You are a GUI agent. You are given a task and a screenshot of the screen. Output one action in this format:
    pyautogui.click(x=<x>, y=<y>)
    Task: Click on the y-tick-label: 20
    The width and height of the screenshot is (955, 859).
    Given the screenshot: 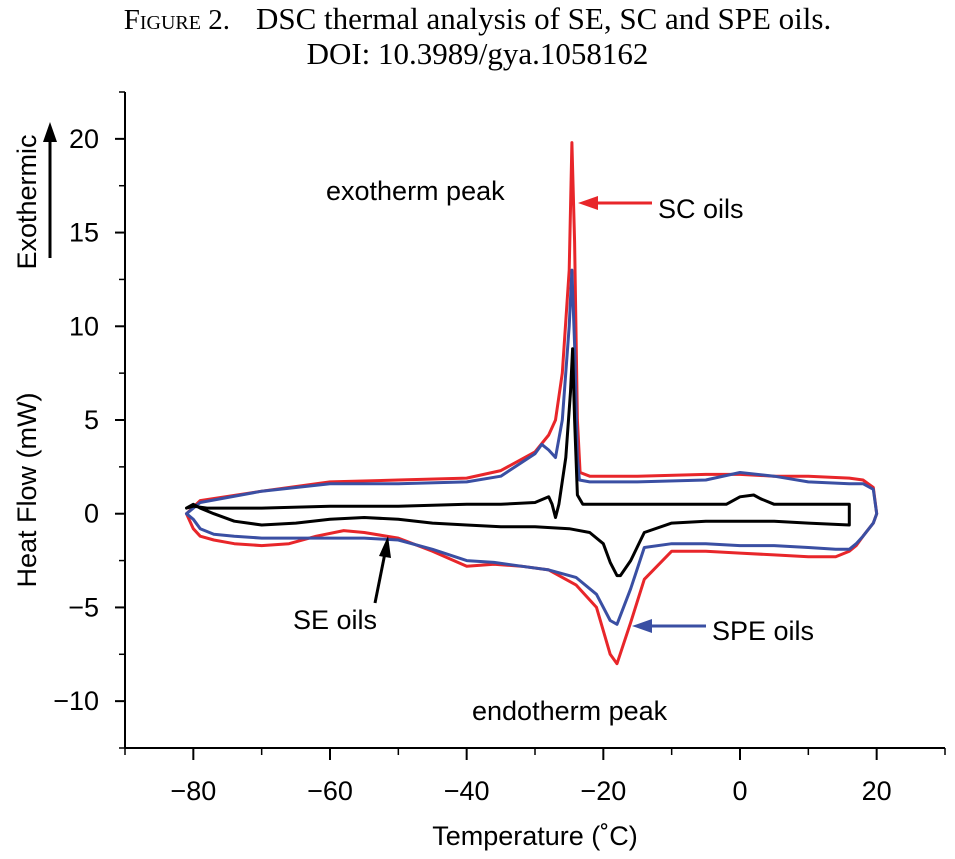 What is the action you would take?
    pyautogui.click(x=84, y=139)
    